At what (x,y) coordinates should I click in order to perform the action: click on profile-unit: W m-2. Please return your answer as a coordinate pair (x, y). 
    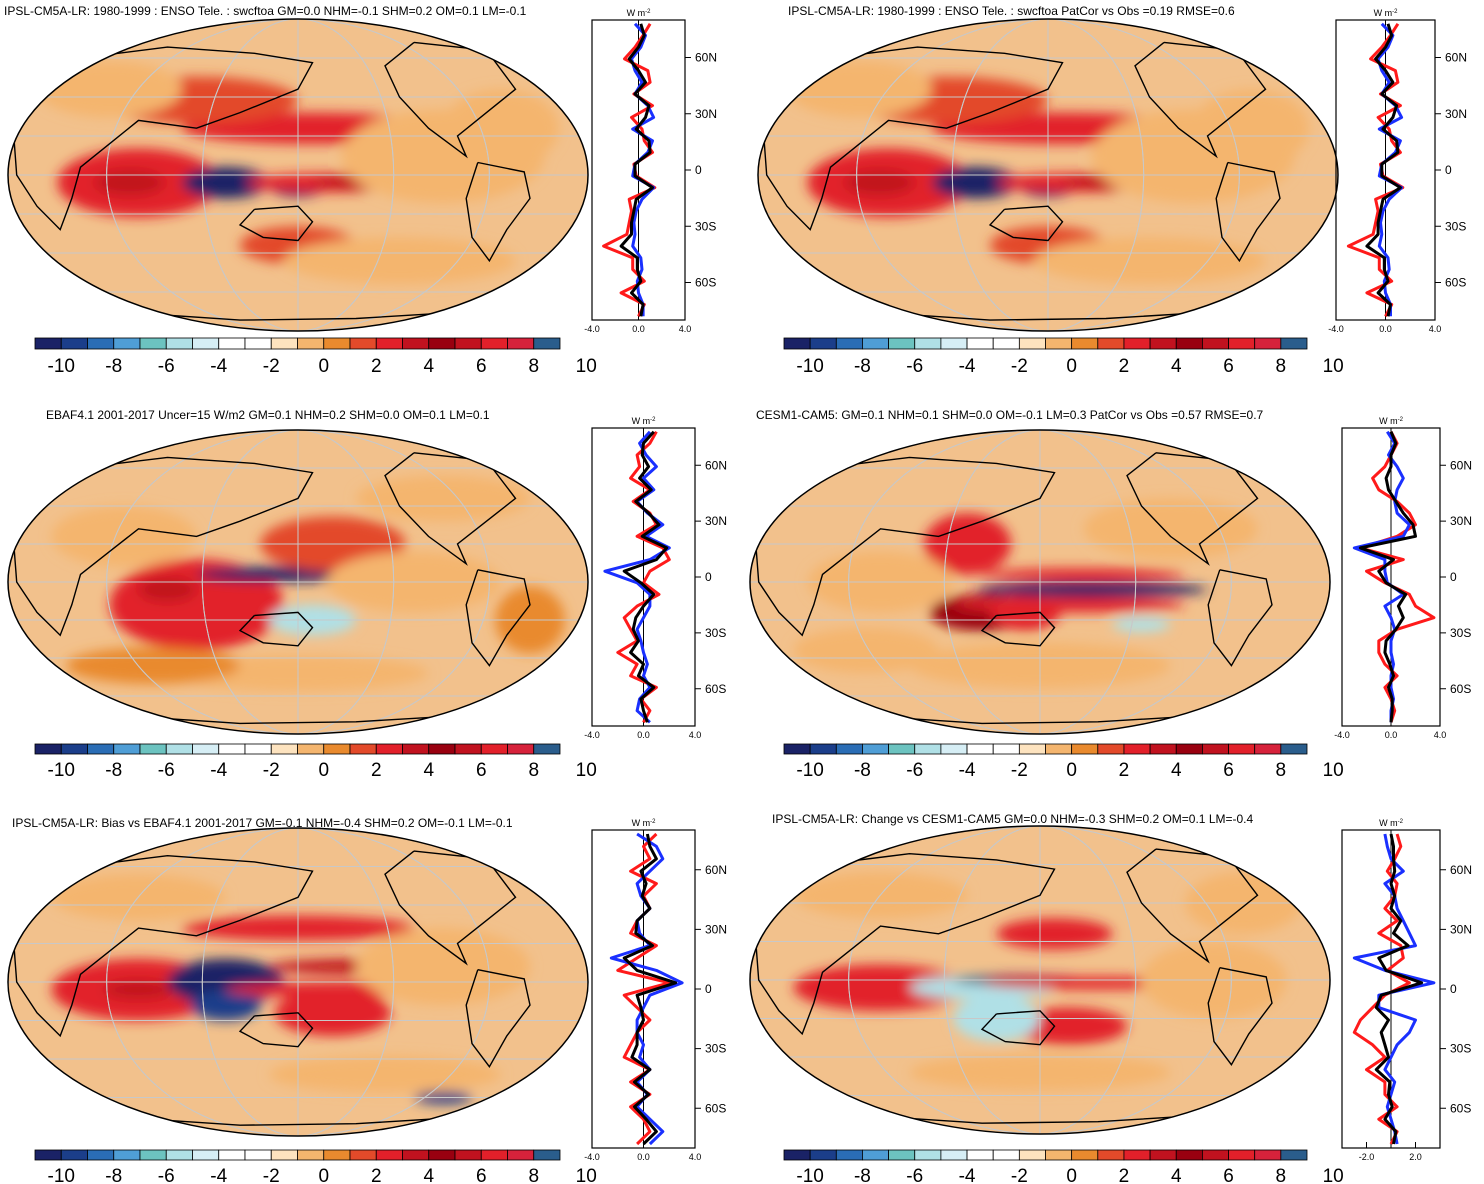
    Looking at the image, I should click on (1391, 421).